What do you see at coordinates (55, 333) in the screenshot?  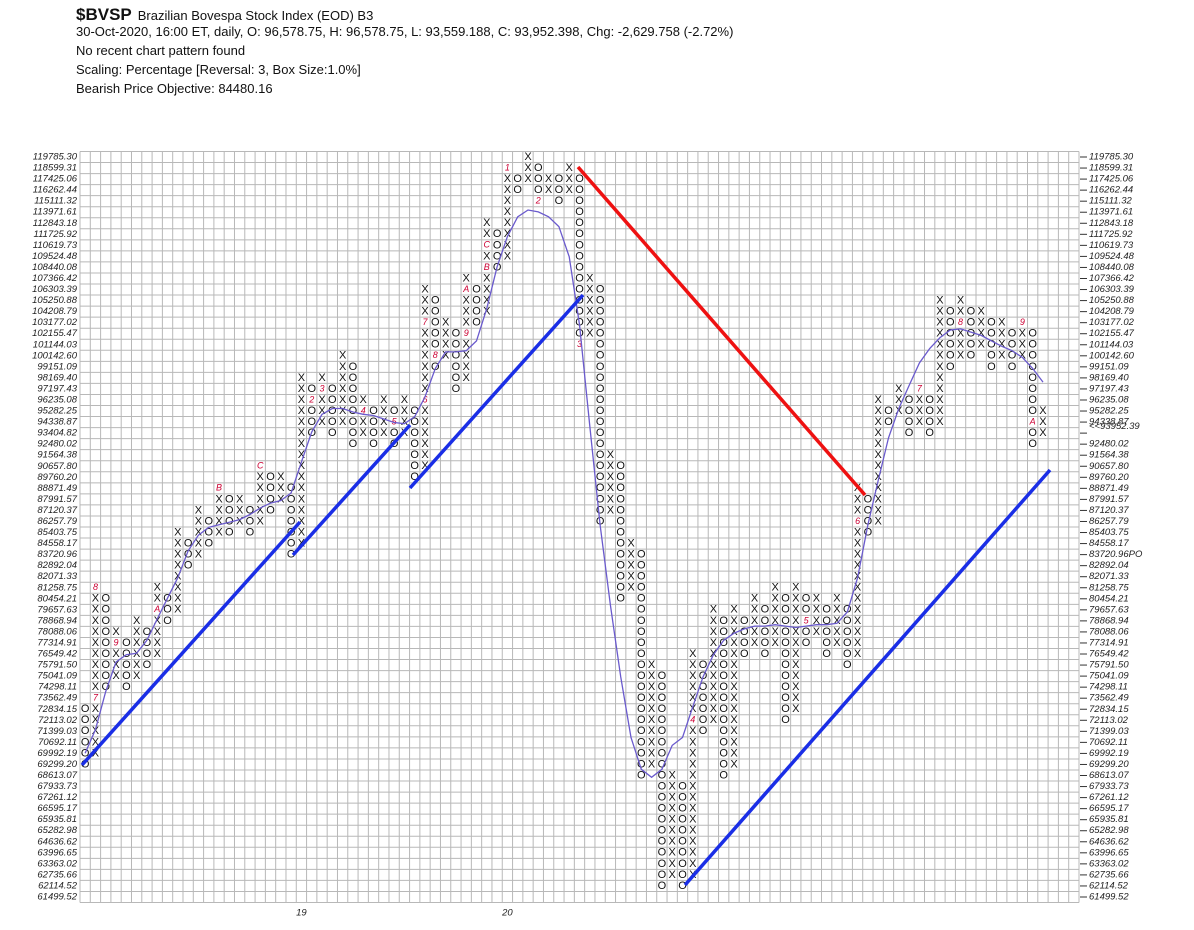 I see `y-tick-label: 102155.47` at bounding box center [55, 333].